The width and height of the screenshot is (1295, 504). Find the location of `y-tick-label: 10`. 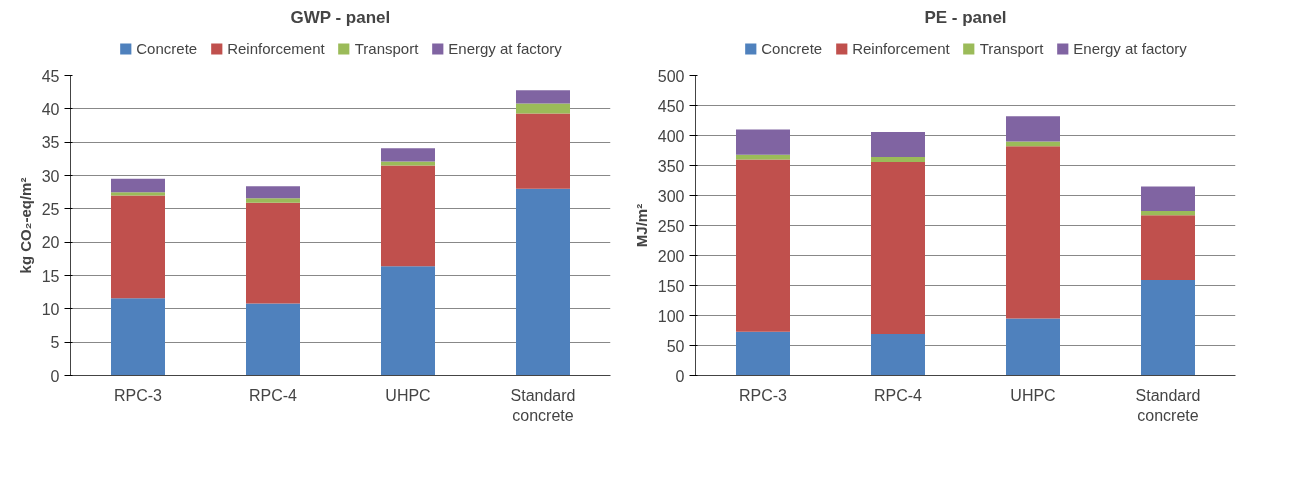

y-tick-label: 10 is located at coordinates (50, 309).